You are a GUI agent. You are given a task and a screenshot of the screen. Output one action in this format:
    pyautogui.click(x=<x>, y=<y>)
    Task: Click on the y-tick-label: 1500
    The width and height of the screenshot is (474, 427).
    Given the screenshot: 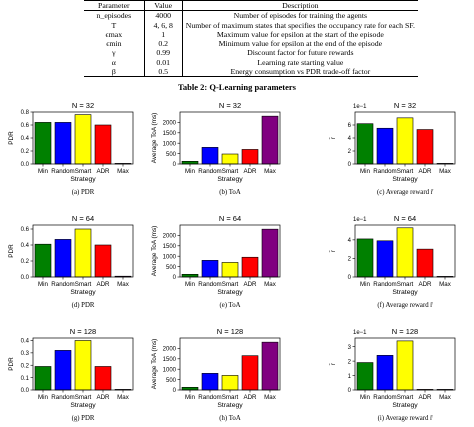 What is the action you would take?
    pyautogui.click(x=170, y=247)
    